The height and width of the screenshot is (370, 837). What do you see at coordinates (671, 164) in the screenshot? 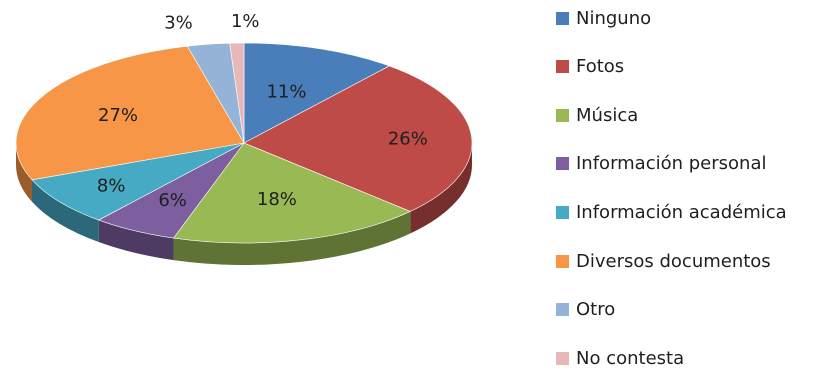
I see `legend-label: Información personal` at bounding box center [671, 164].